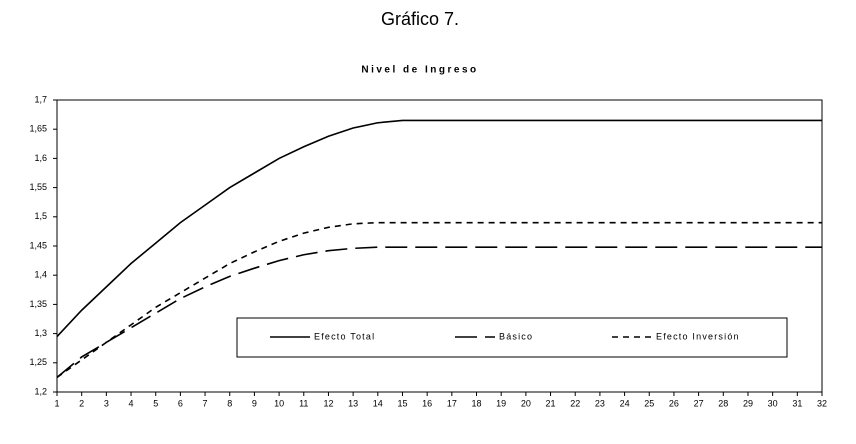  Describe the element at coordinates (40, 275) in the screenshot. I see `y-tick-label: 1,4` at that location.